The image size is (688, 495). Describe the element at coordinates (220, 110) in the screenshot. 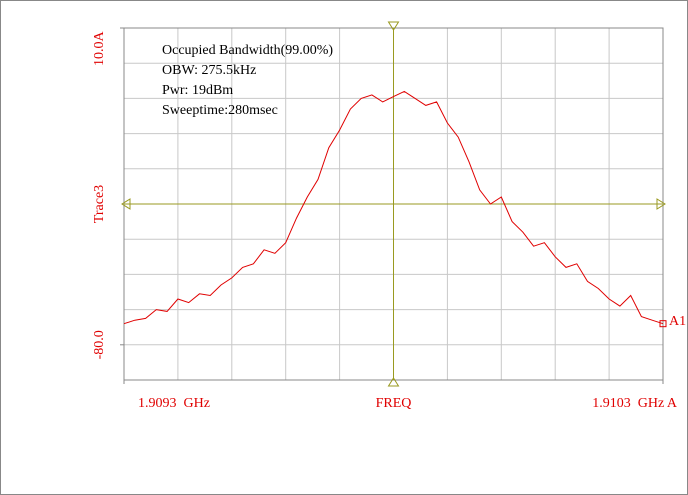

I see `annotation: Sweeptime:280msec` at that location.